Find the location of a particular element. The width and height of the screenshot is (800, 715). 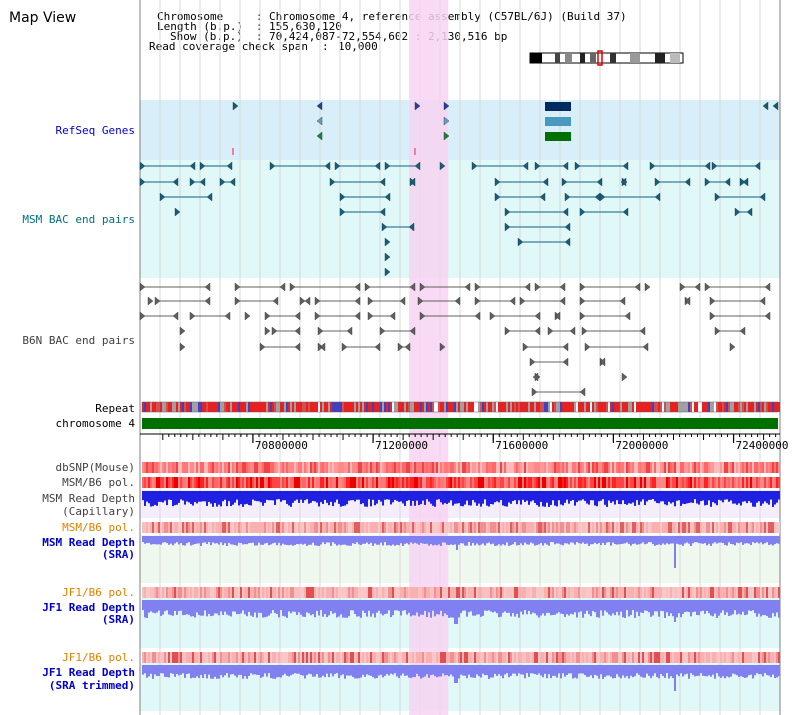

track-label-msm-depth-sra: MSM Read Depth is located at coordinates (88, 542).